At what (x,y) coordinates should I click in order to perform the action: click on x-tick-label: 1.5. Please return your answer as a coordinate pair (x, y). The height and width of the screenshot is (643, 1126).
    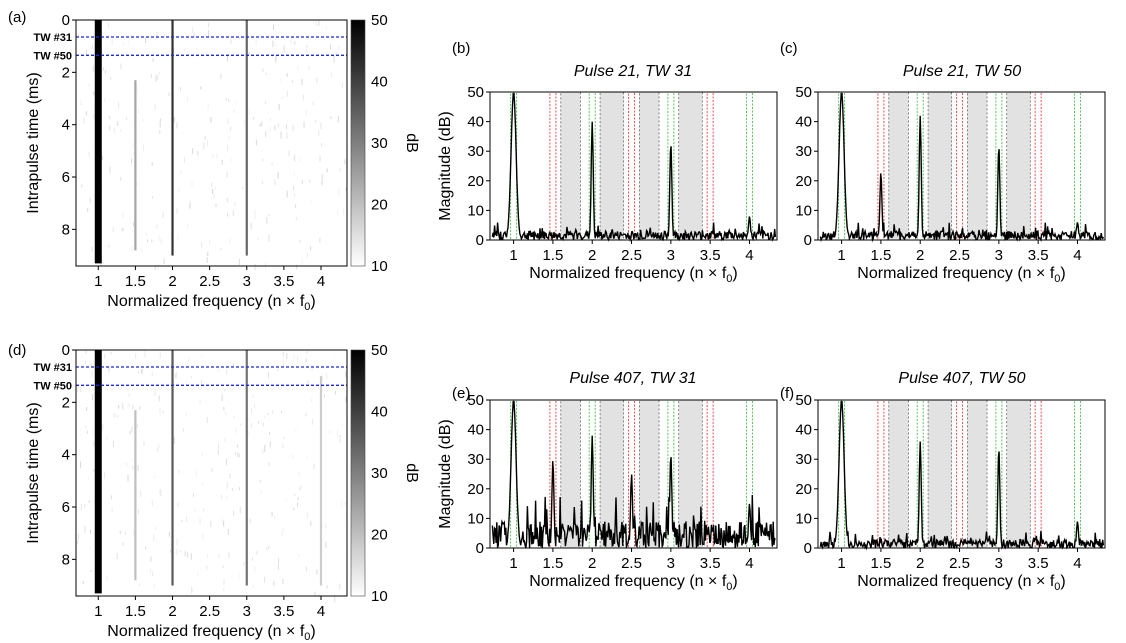
    Looking at the image, I should click on (135, 281).